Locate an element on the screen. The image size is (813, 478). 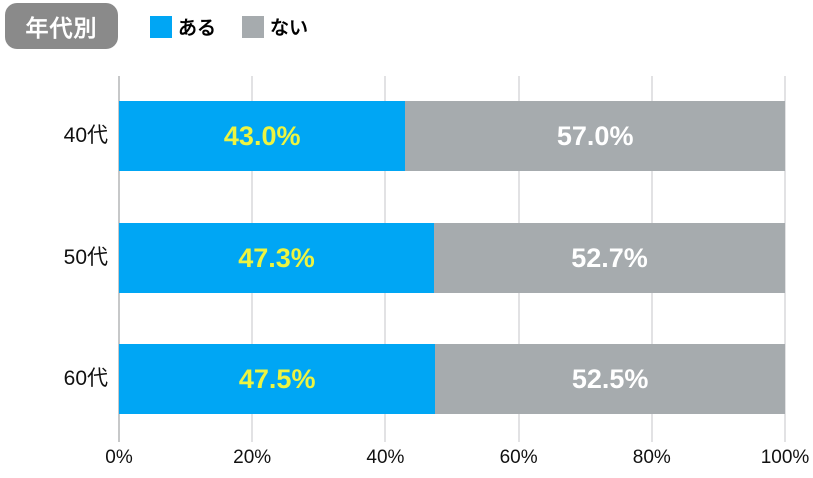
gridline is located at coordinates (785, 259).